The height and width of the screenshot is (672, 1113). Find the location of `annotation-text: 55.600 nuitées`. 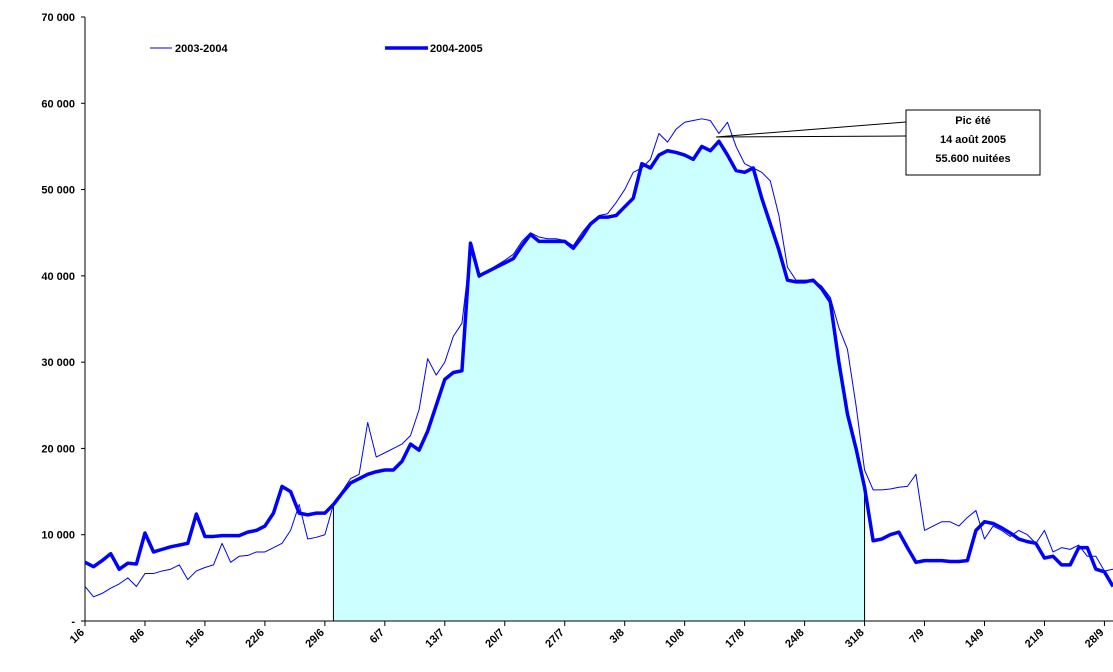

annotation-text: 55.600 nuitées is located at coordinates (972, 159).